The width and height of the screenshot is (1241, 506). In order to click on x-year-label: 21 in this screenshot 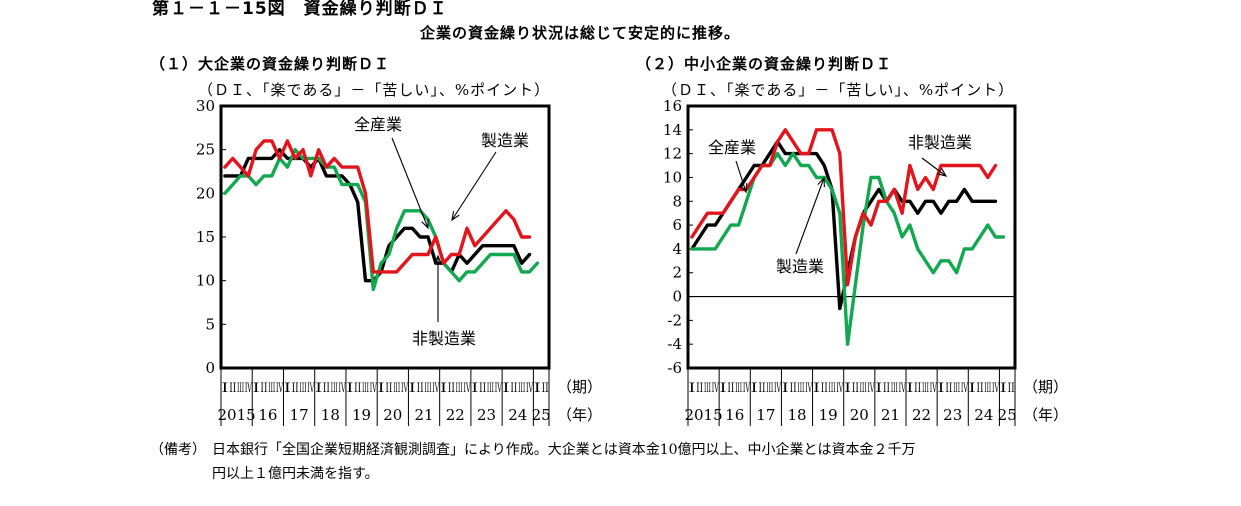, I will do `click(890, 415)`.